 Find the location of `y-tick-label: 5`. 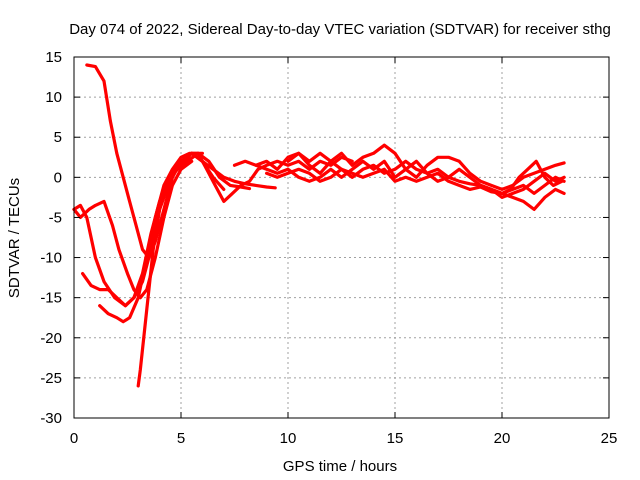

y-tick-label: 5 is located at coordinates (58, 137).